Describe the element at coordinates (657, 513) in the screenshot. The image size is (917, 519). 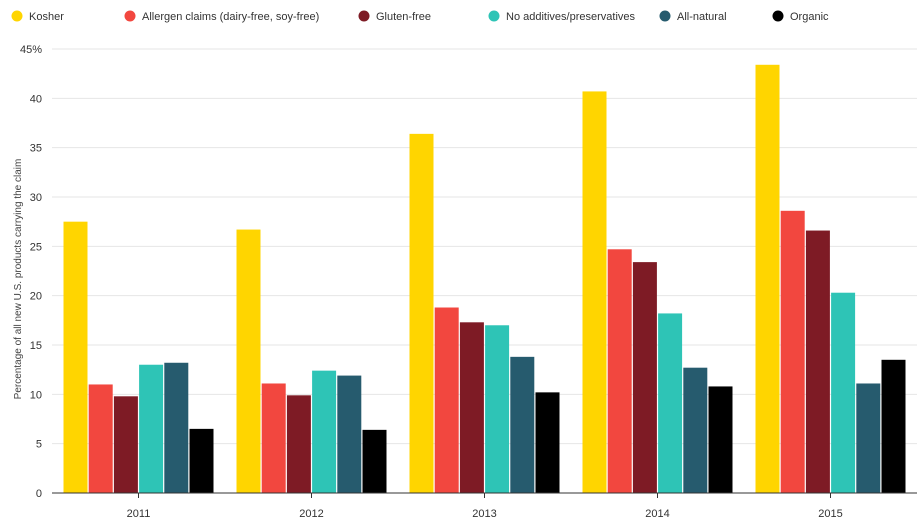
I see `x-tick-label: 2014` at that location.